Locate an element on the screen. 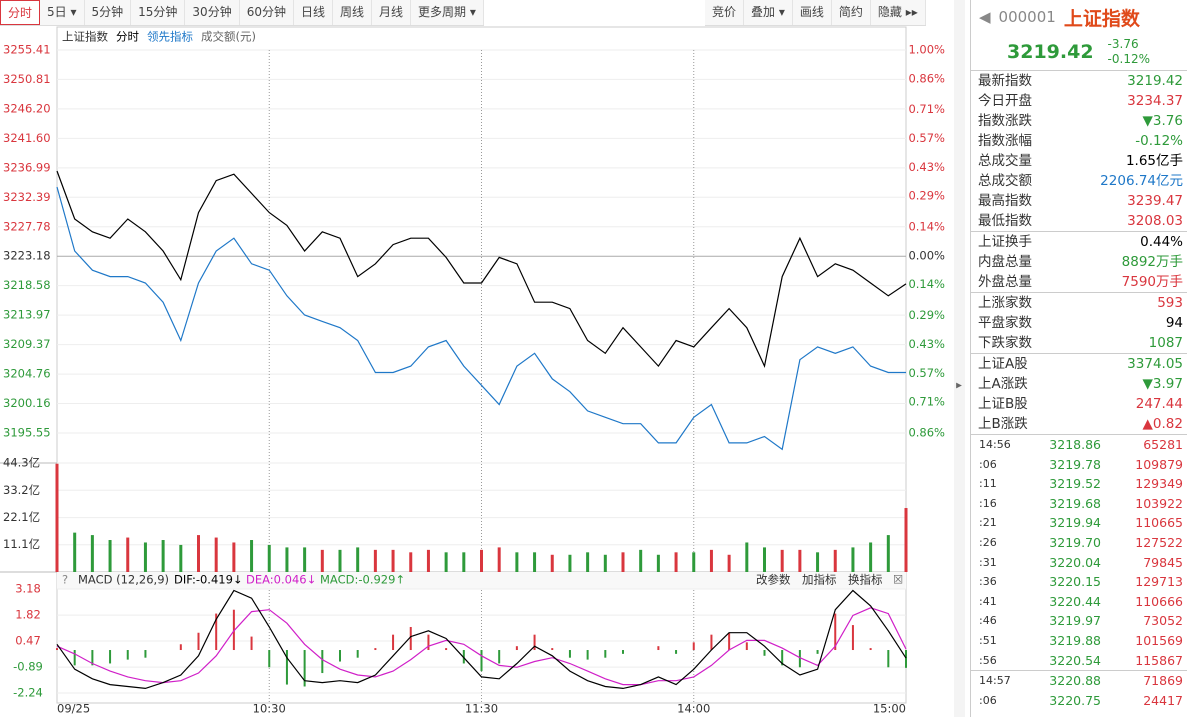 Image resolution: width=1187 pixels, height=717 pixels. tick-time: :16 is located at coordinates (988, 503).